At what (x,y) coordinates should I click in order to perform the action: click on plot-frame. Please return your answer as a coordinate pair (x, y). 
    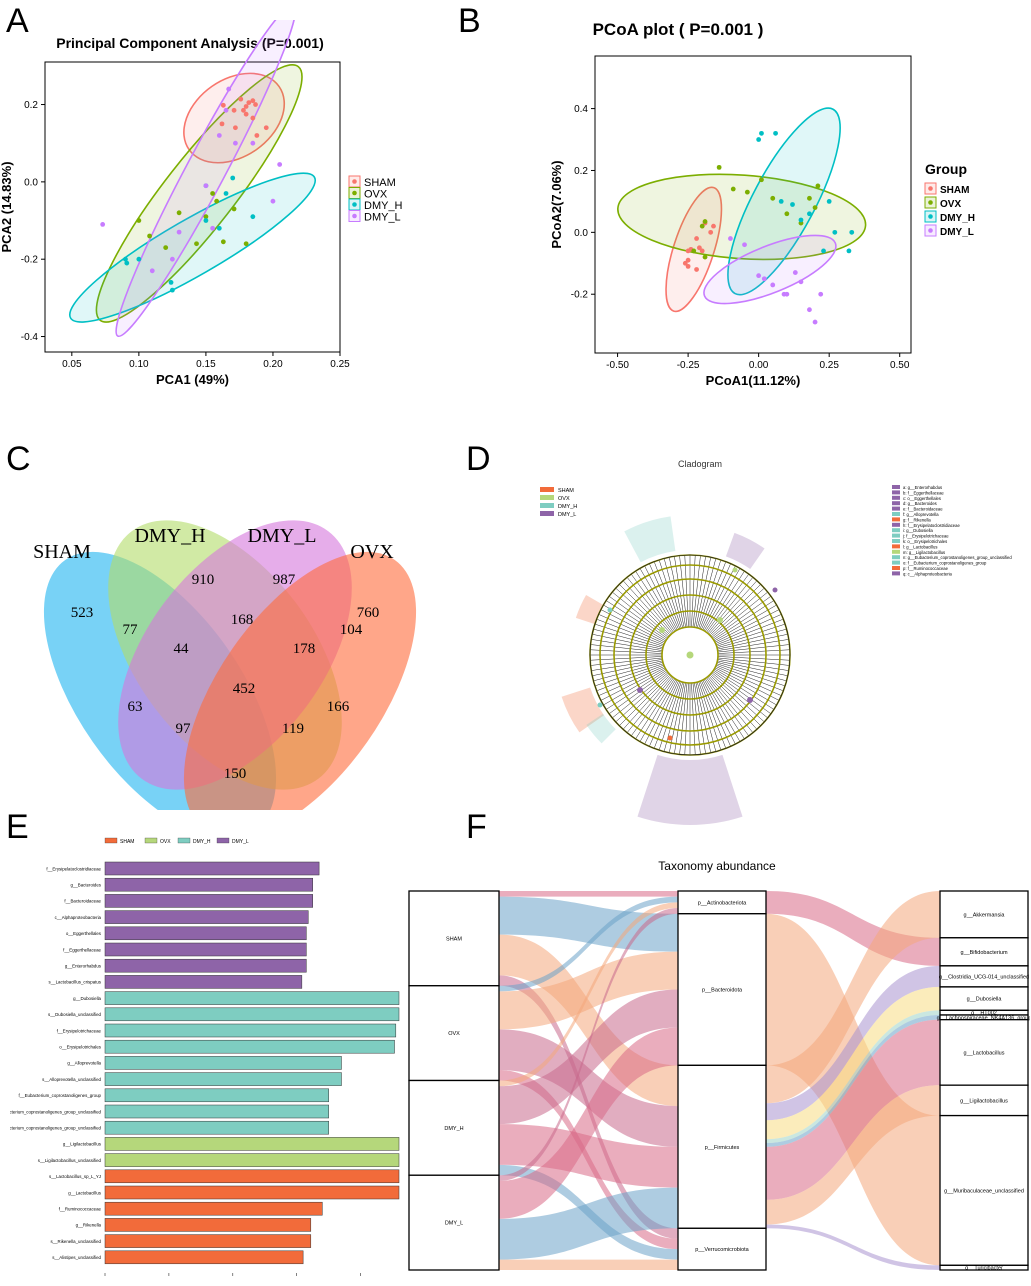
    Looking at the image, I should click on (192, 207).